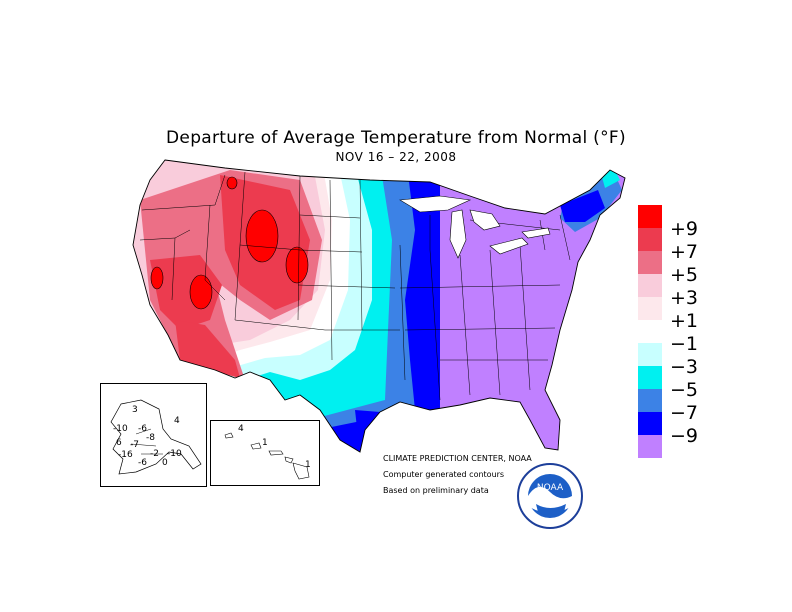  I want to click on alaska-label-2: -6, so click(142, 429).